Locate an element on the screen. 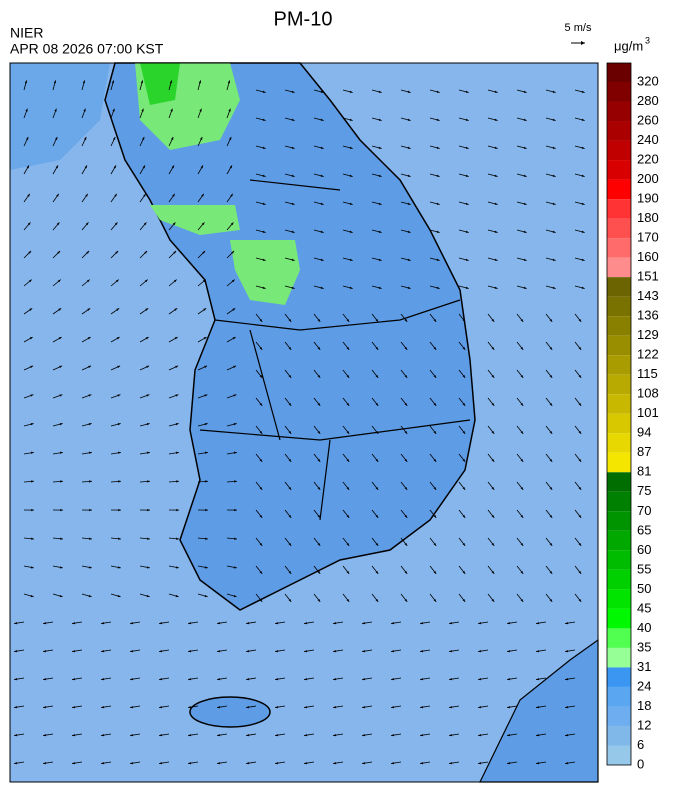  colorbar-label: 0 is located at coordinates (640, 763).